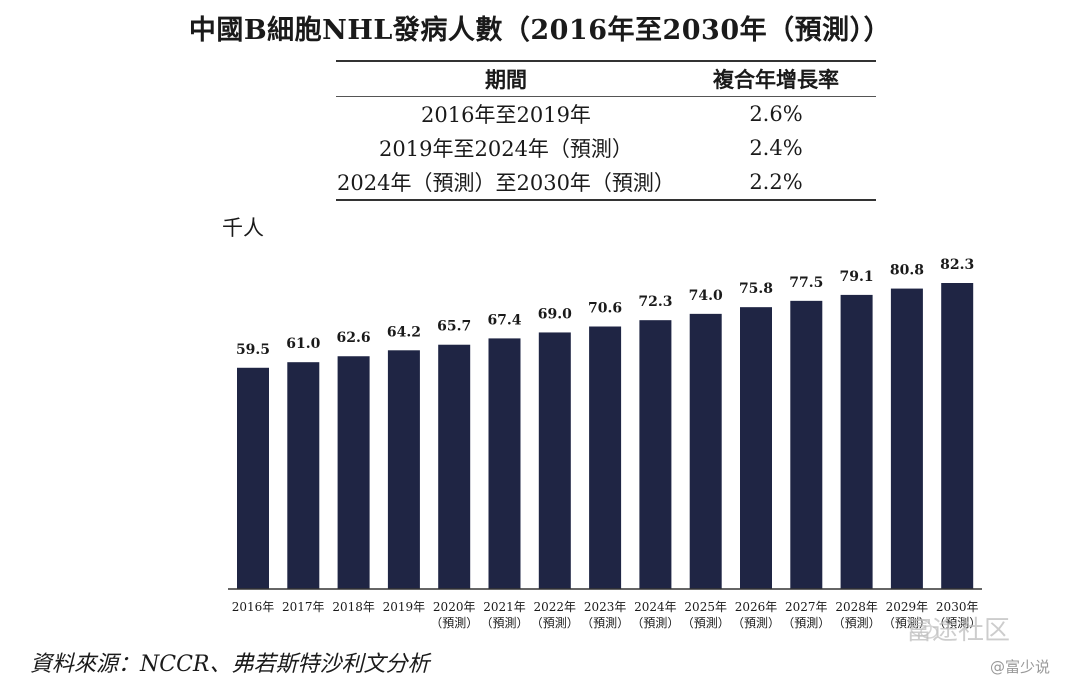 This screenshot has width=1080, height=690. What do you see at coordinates (776, 182) in the screenshot?
I see `cagr-rate: 2.2%` at bounding box center [776, 182].